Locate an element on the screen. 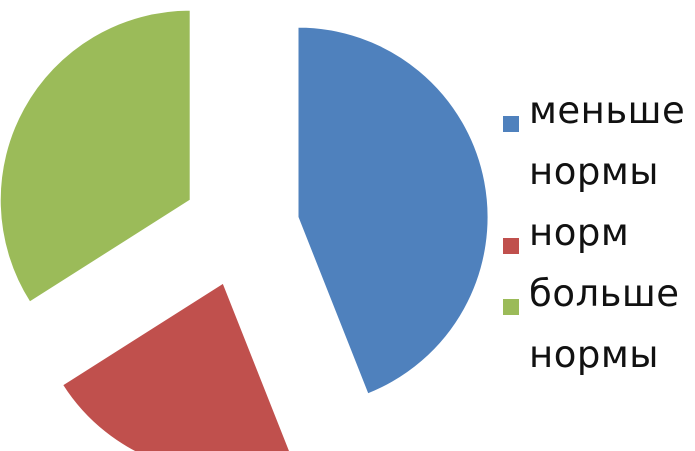 The width and height of the screenshot is (695, 451). legend-swatch-green is located at coordinates (511, 307).